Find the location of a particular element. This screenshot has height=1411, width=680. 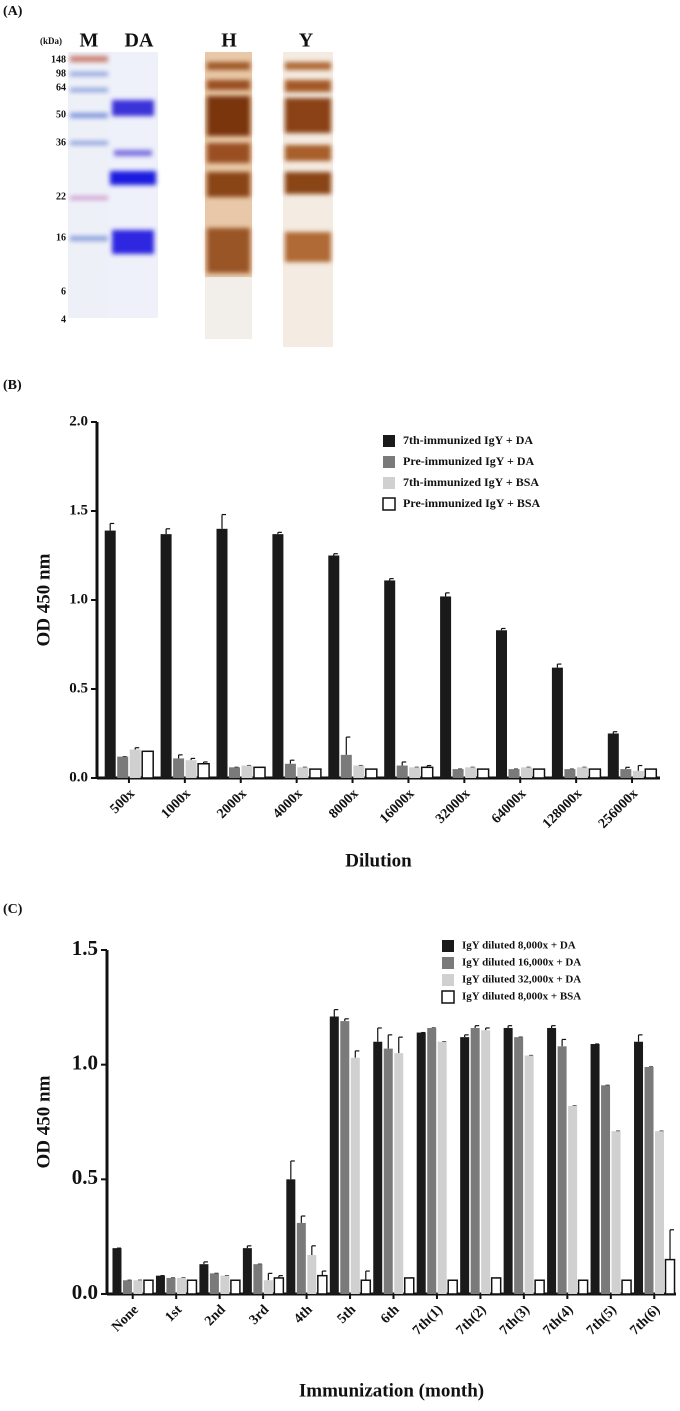

x-tick-label: 6th is located at coordinates (390, 1314).